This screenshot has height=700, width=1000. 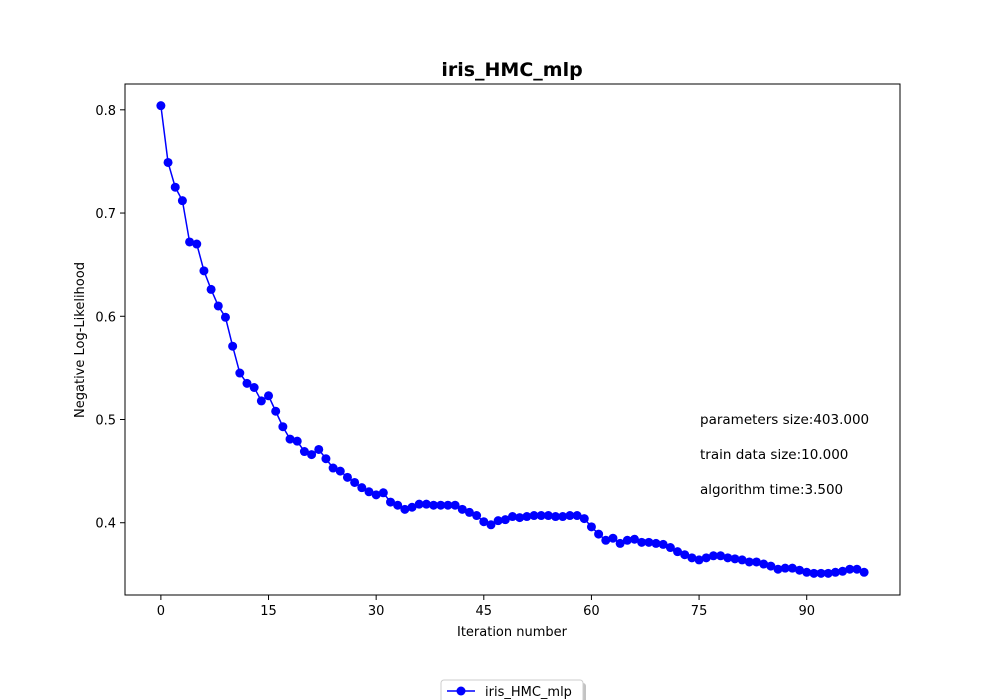 I want to click on legend-entry-label: iris_HMC_mlp, so click(x=528, y=692).